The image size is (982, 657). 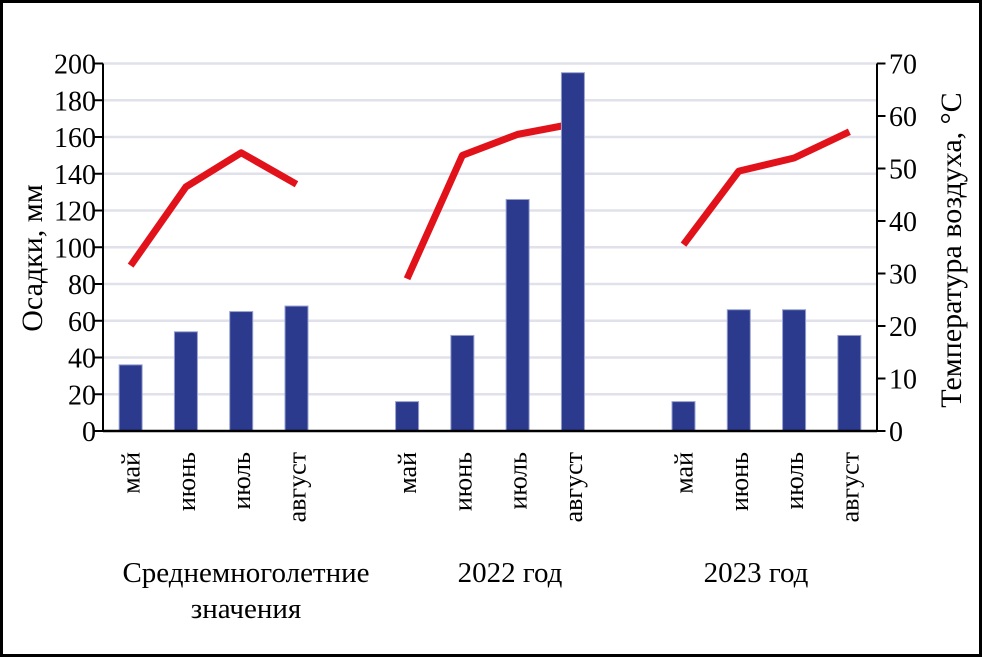 I want to click on left-tick-label: 200, so click(x=75, y=65).